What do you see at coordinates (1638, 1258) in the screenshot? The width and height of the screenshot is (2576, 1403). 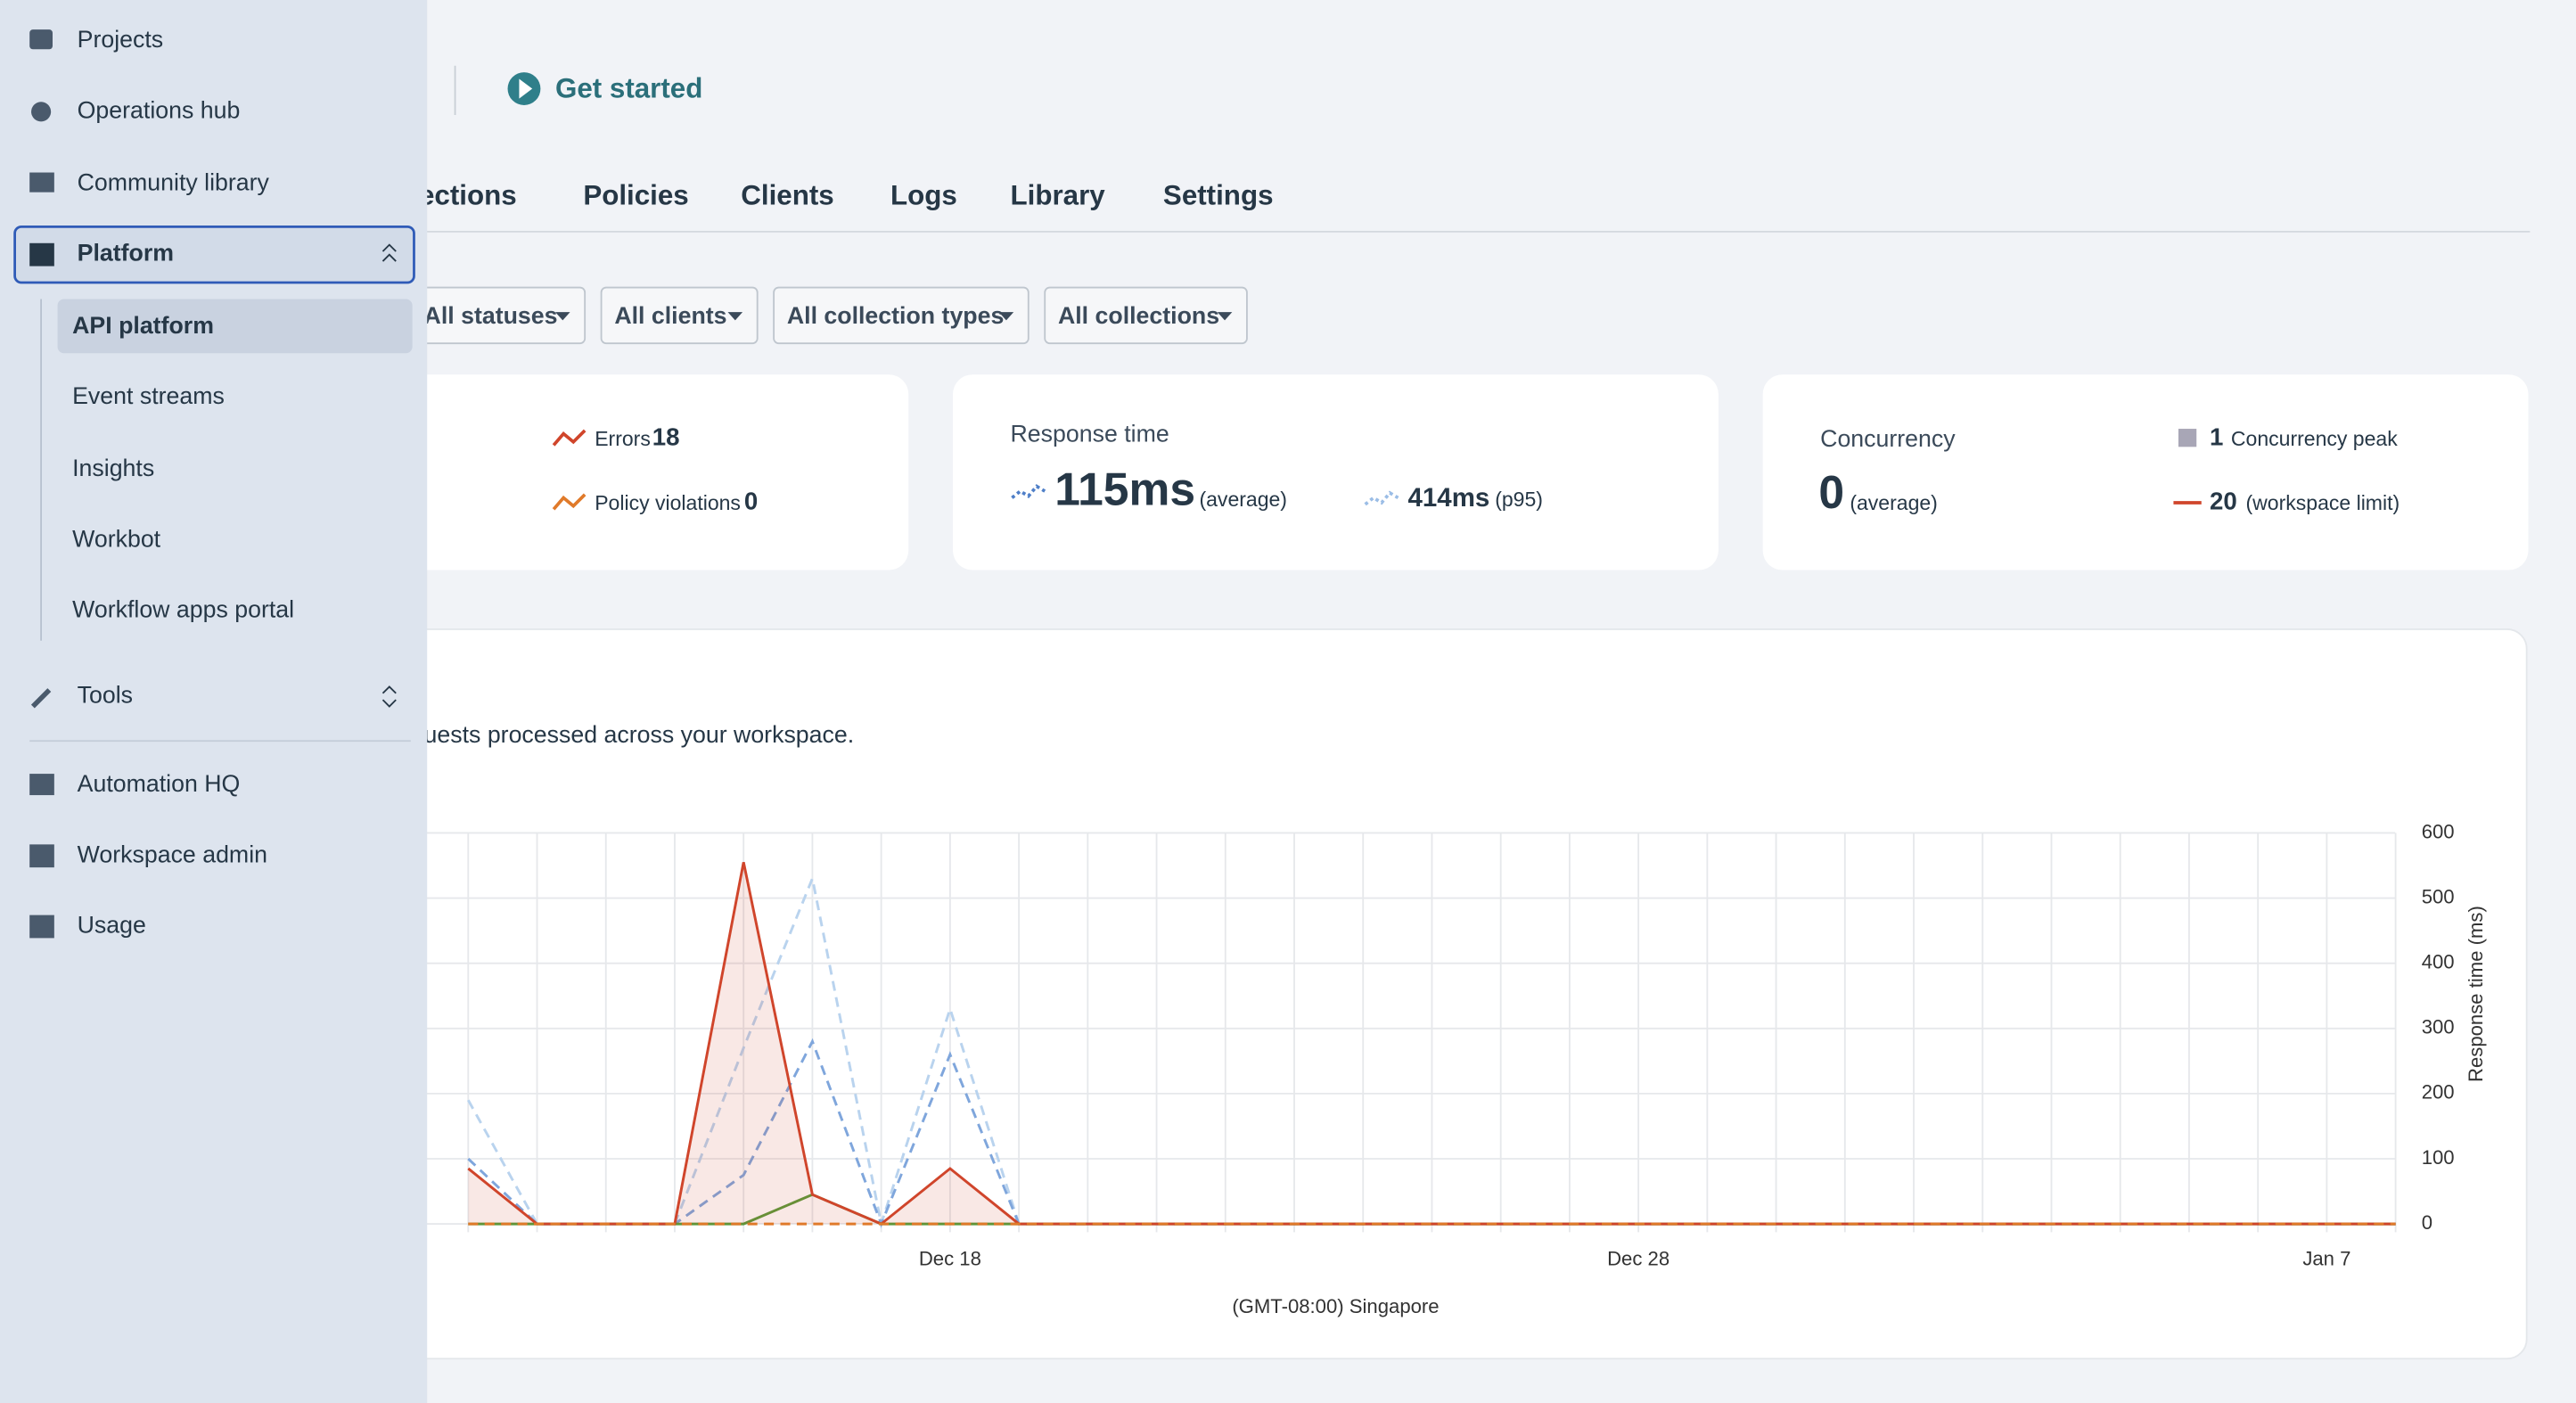 I see `x-tick-label: Dec 28` at bounding box center [1638, 1258].